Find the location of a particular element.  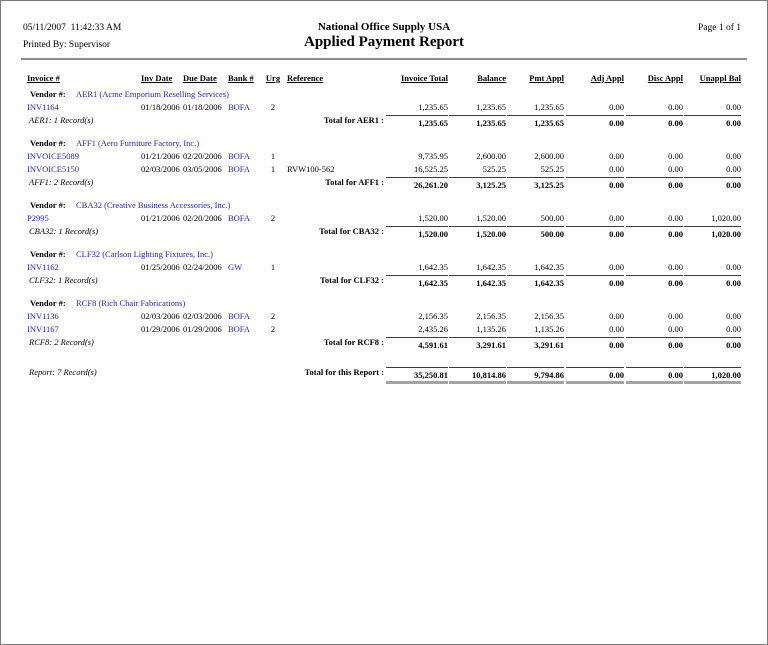

amount-invoice-total: 16,525.25 is located at coordinates (431, 169).